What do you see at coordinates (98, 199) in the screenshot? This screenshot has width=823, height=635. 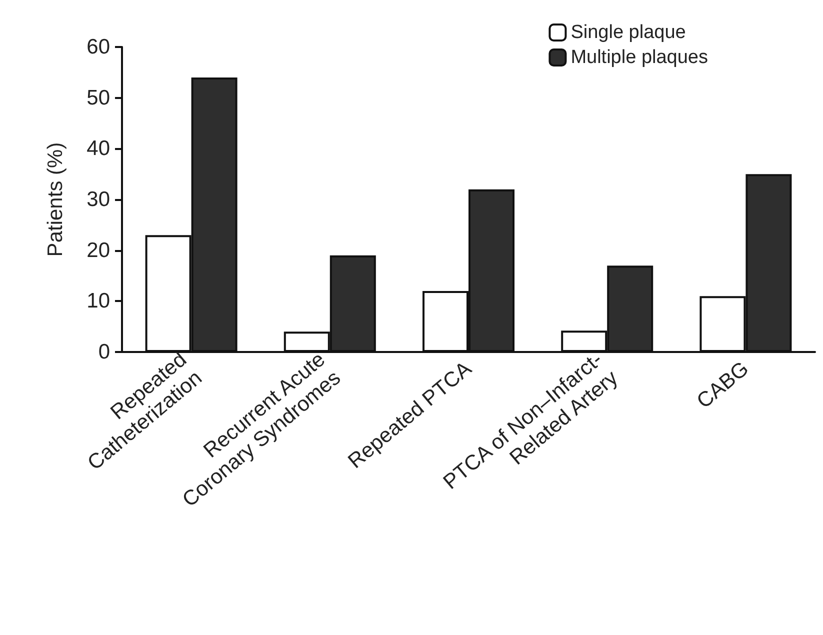 I see `y-tick-label: 30` at bounding box center [98, 199].